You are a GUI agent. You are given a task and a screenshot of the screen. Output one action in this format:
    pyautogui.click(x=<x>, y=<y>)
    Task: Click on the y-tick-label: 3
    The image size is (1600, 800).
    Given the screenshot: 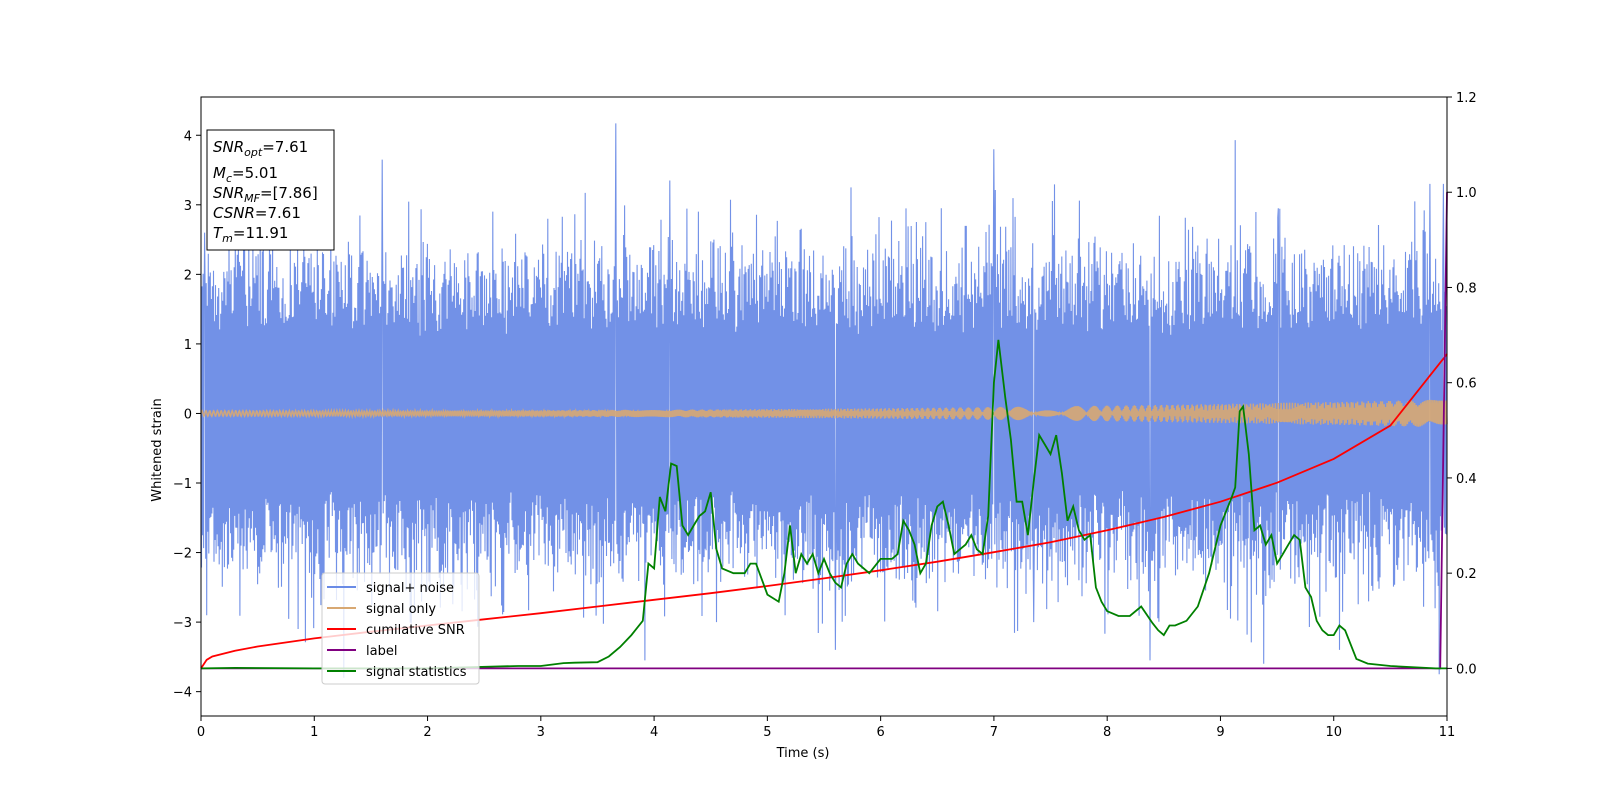 What is the action you would take?
    pyautogui.click(x=188, y=206)
    